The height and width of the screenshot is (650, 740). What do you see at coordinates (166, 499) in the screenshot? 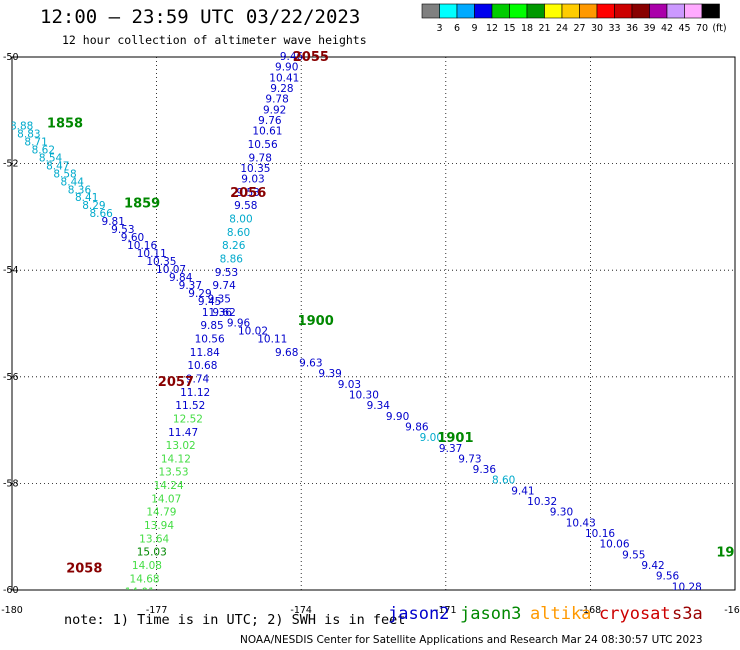
I see `swh-point-s3a: 14.07` at bounding box center [166, 499].